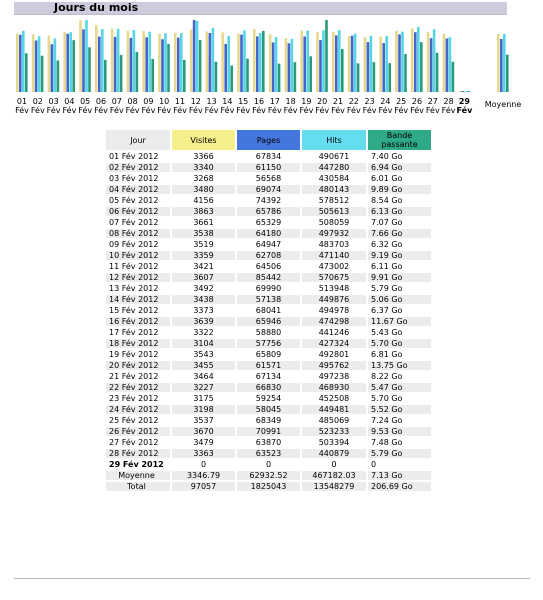 The image size is (543, 600). I want to click on cell-pages: 57138, so click(268, 299).